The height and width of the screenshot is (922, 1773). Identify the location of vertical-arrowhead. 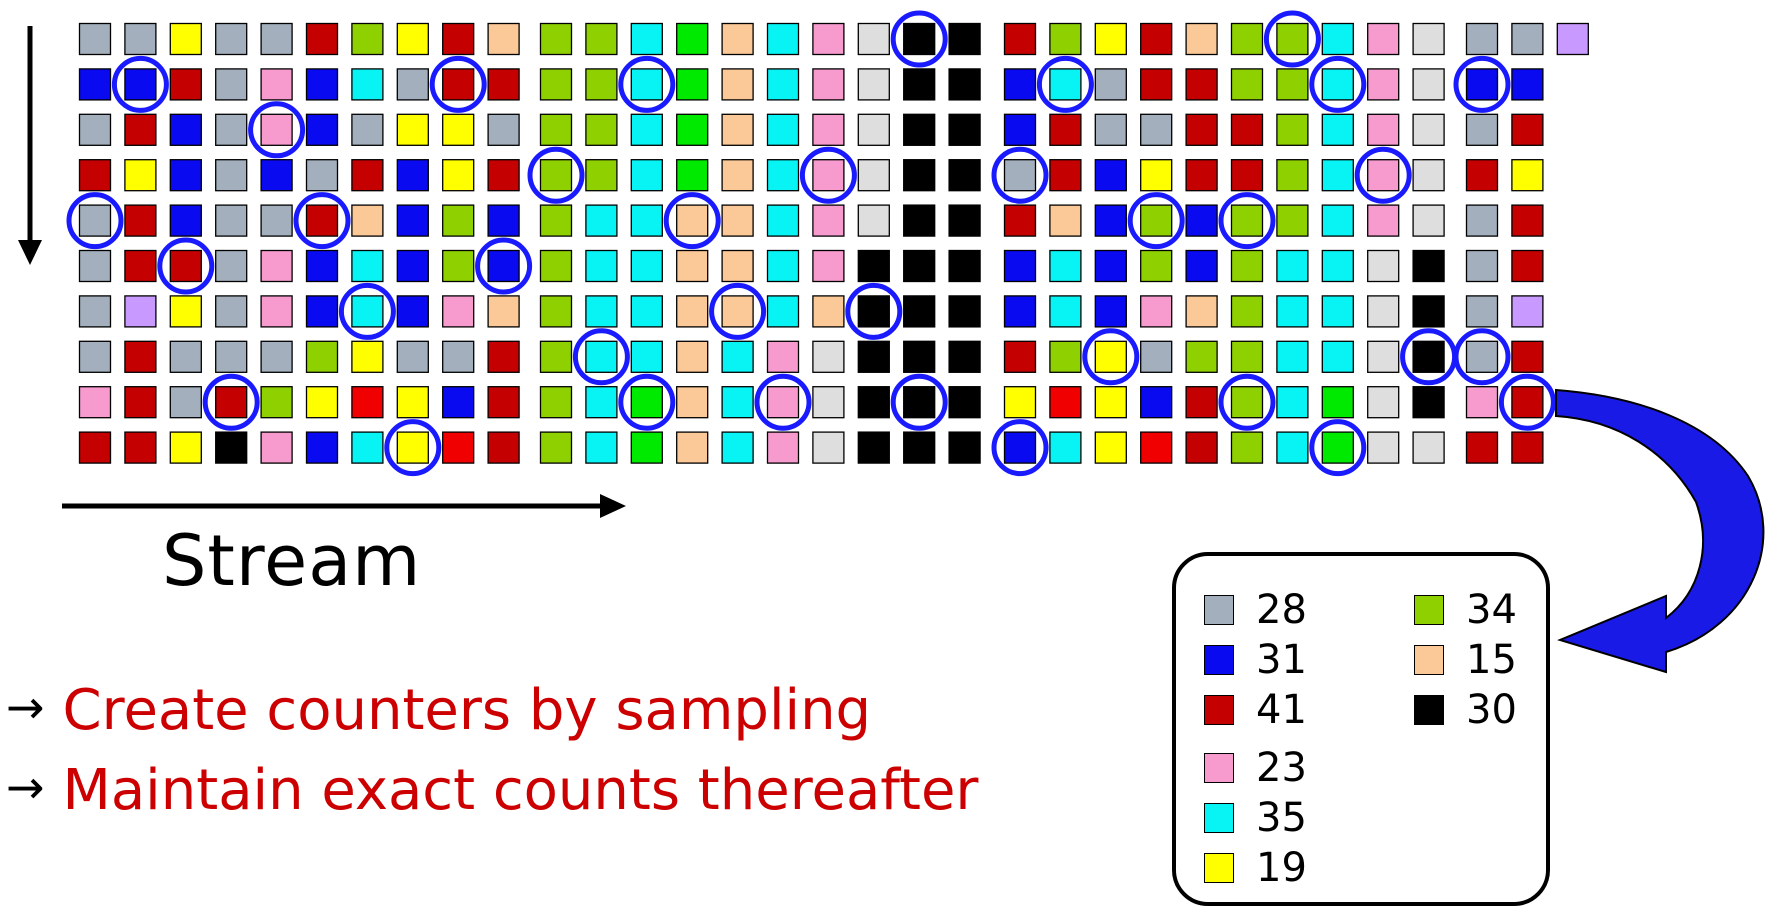
(30, 252).